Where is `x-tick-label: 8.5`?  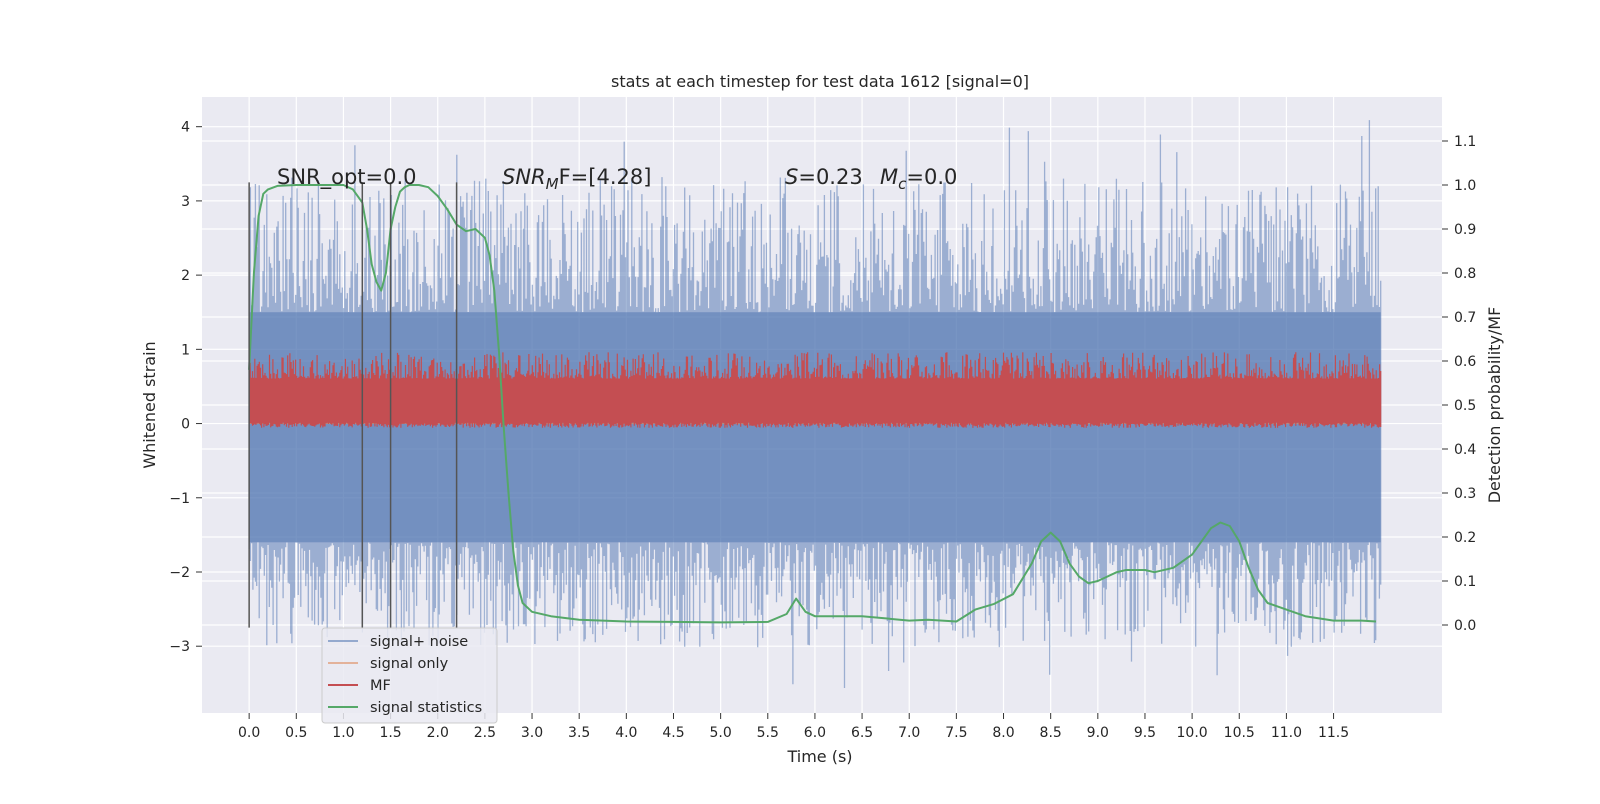
x-tick-label: 8.5 is located at coordinates (1051, 733).